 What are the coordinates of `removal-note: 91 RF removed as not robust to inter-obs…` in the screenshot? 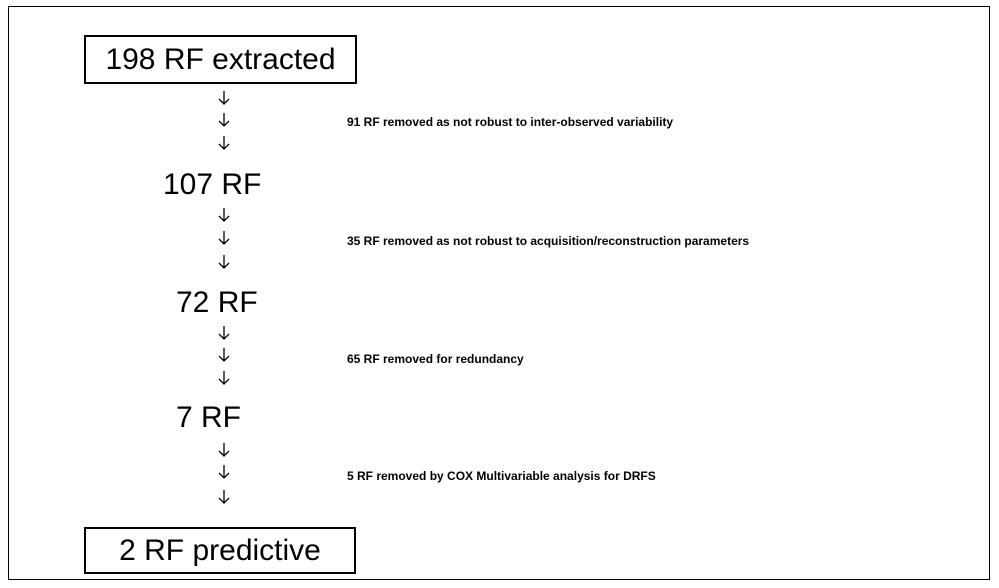 It's located at (510, 122).